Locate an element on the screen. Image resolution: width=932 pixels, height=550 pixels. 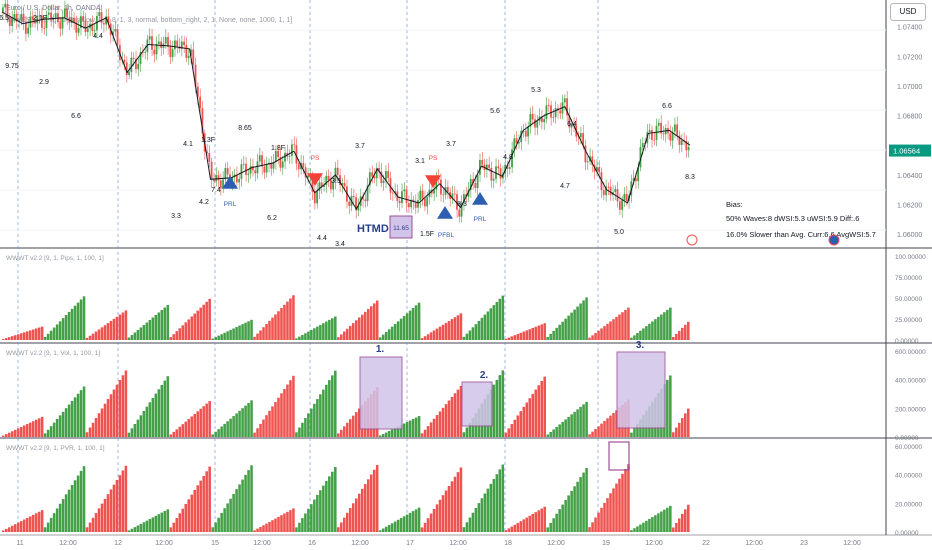
alert-icon is located at coordinates (834, 240).